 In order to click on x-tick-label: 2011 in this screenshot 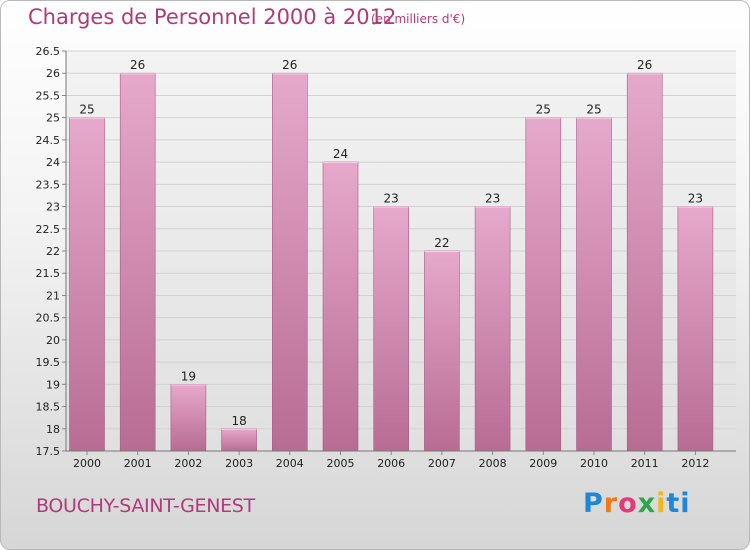, I will do `click(645, 463)`.